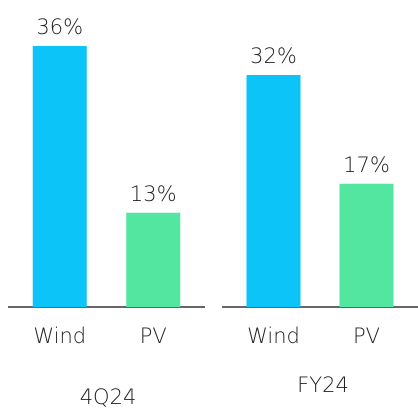 The image size is (418, 418). I want to click on value-label: 32%, so click(273, 56).